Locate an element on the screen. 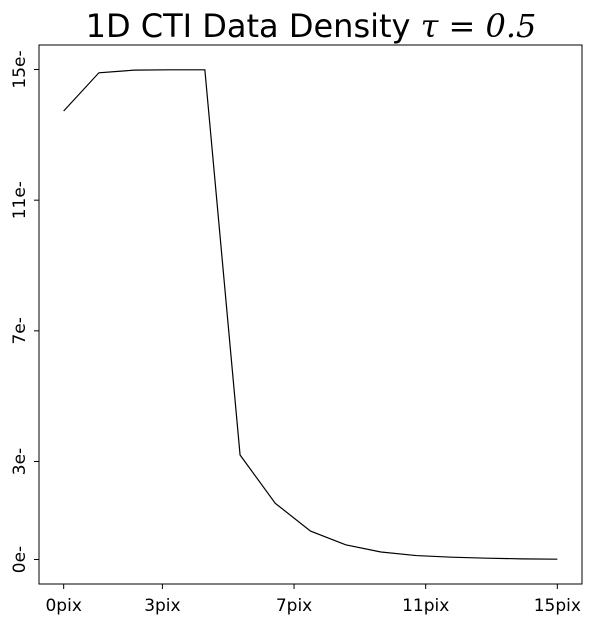 The image size is (593, 624). chart-title-tau: τ = 0.5 is located at coordinates (479, 26).